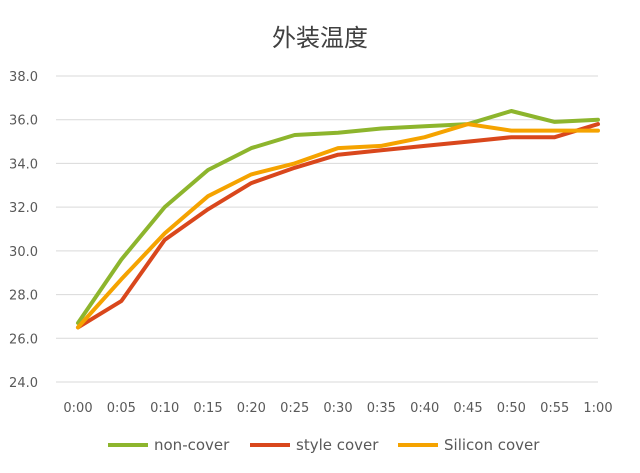 This screenshot has width=640, height=473. I want to click on legend-item: Silicon cover, so click(469, 445).